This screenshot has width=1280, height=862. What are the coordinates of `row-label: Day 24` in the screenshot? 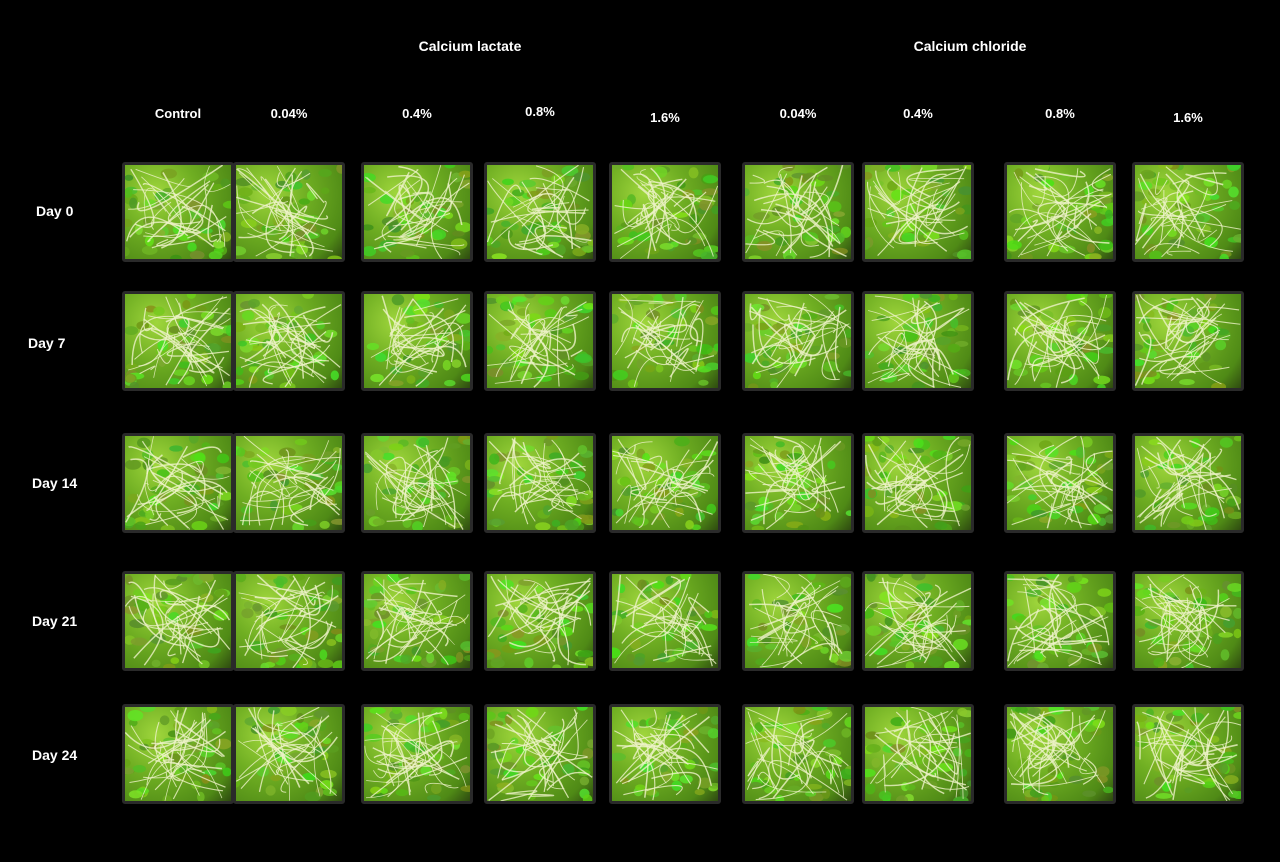 It's located at (55, 755).